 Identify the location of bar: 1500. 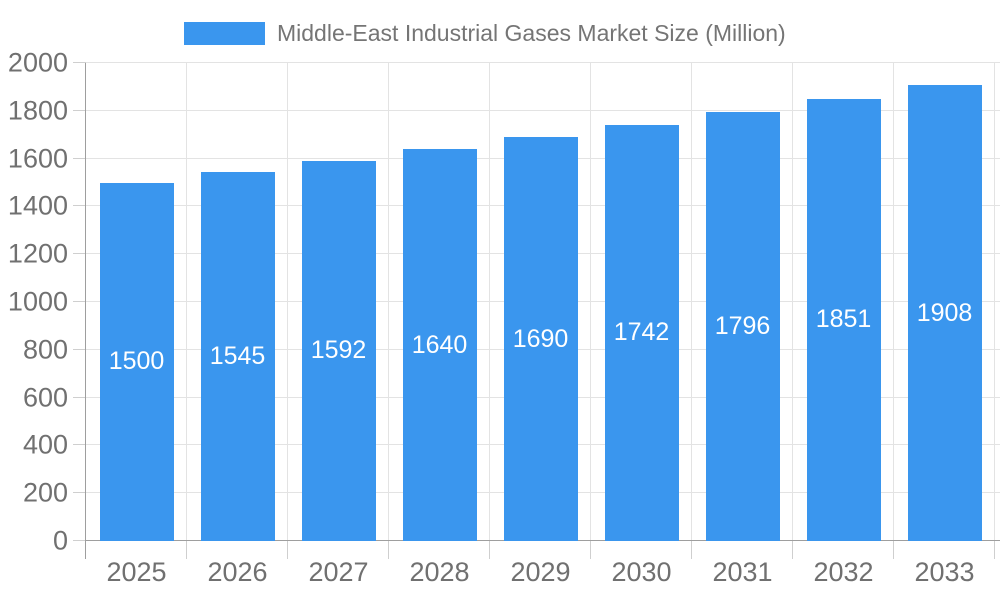
(136, 361).